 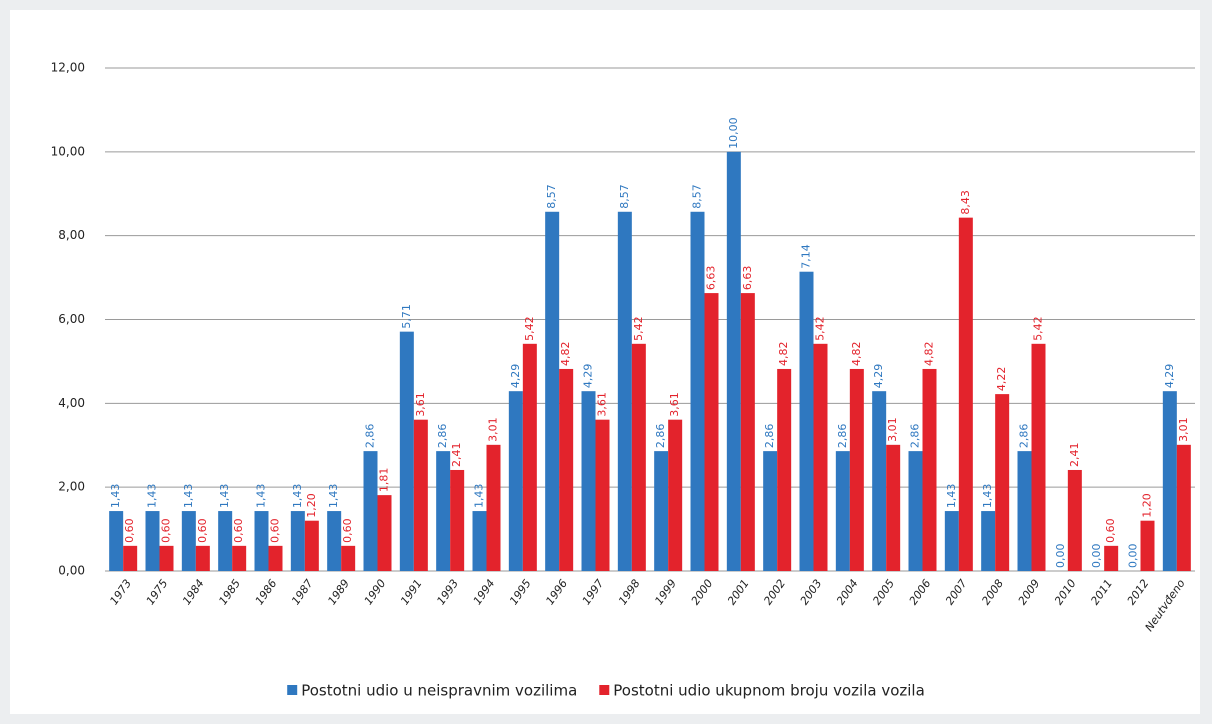 I want to click on y-tick-label: 6,00, so click(x=71, y=319).